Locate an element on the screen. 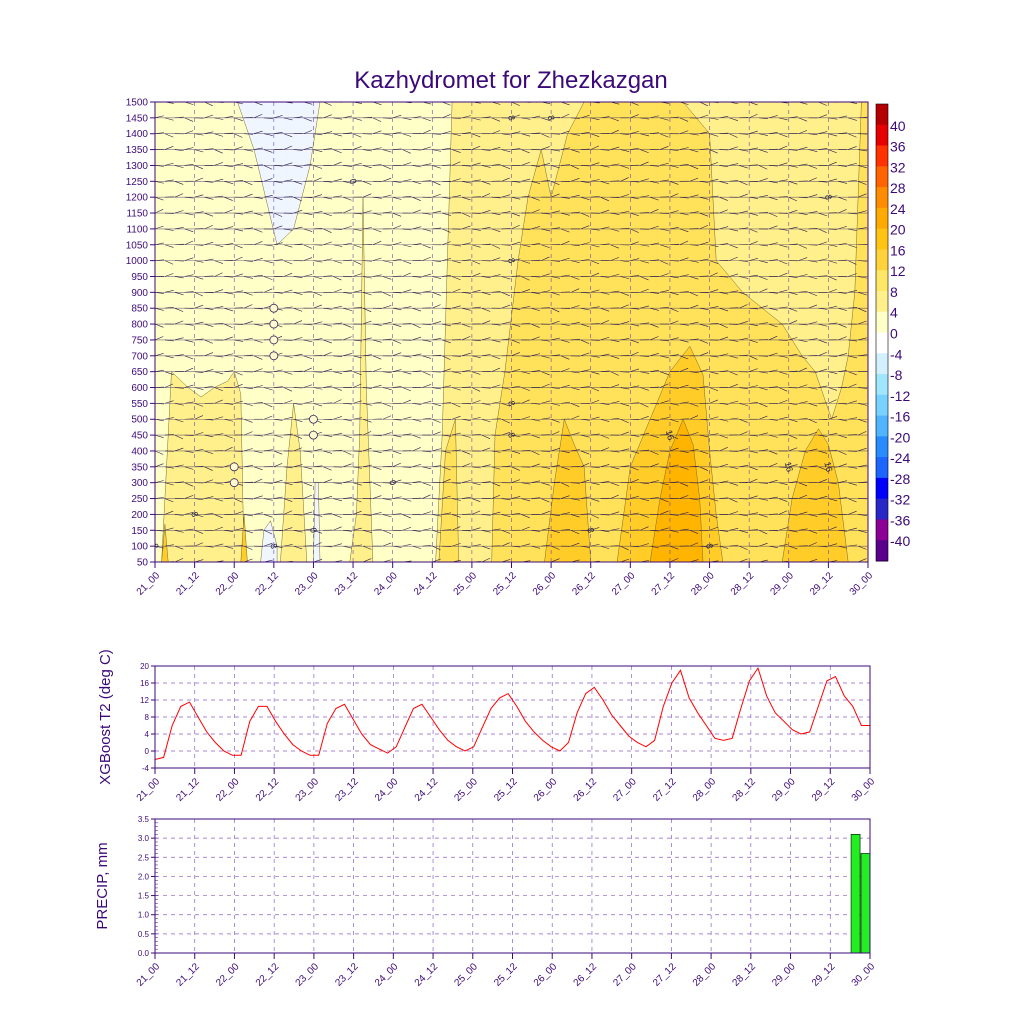 This screenshot has width=1024, height=1029. y-tick-label: 550 is located at coordinates (139, 404).